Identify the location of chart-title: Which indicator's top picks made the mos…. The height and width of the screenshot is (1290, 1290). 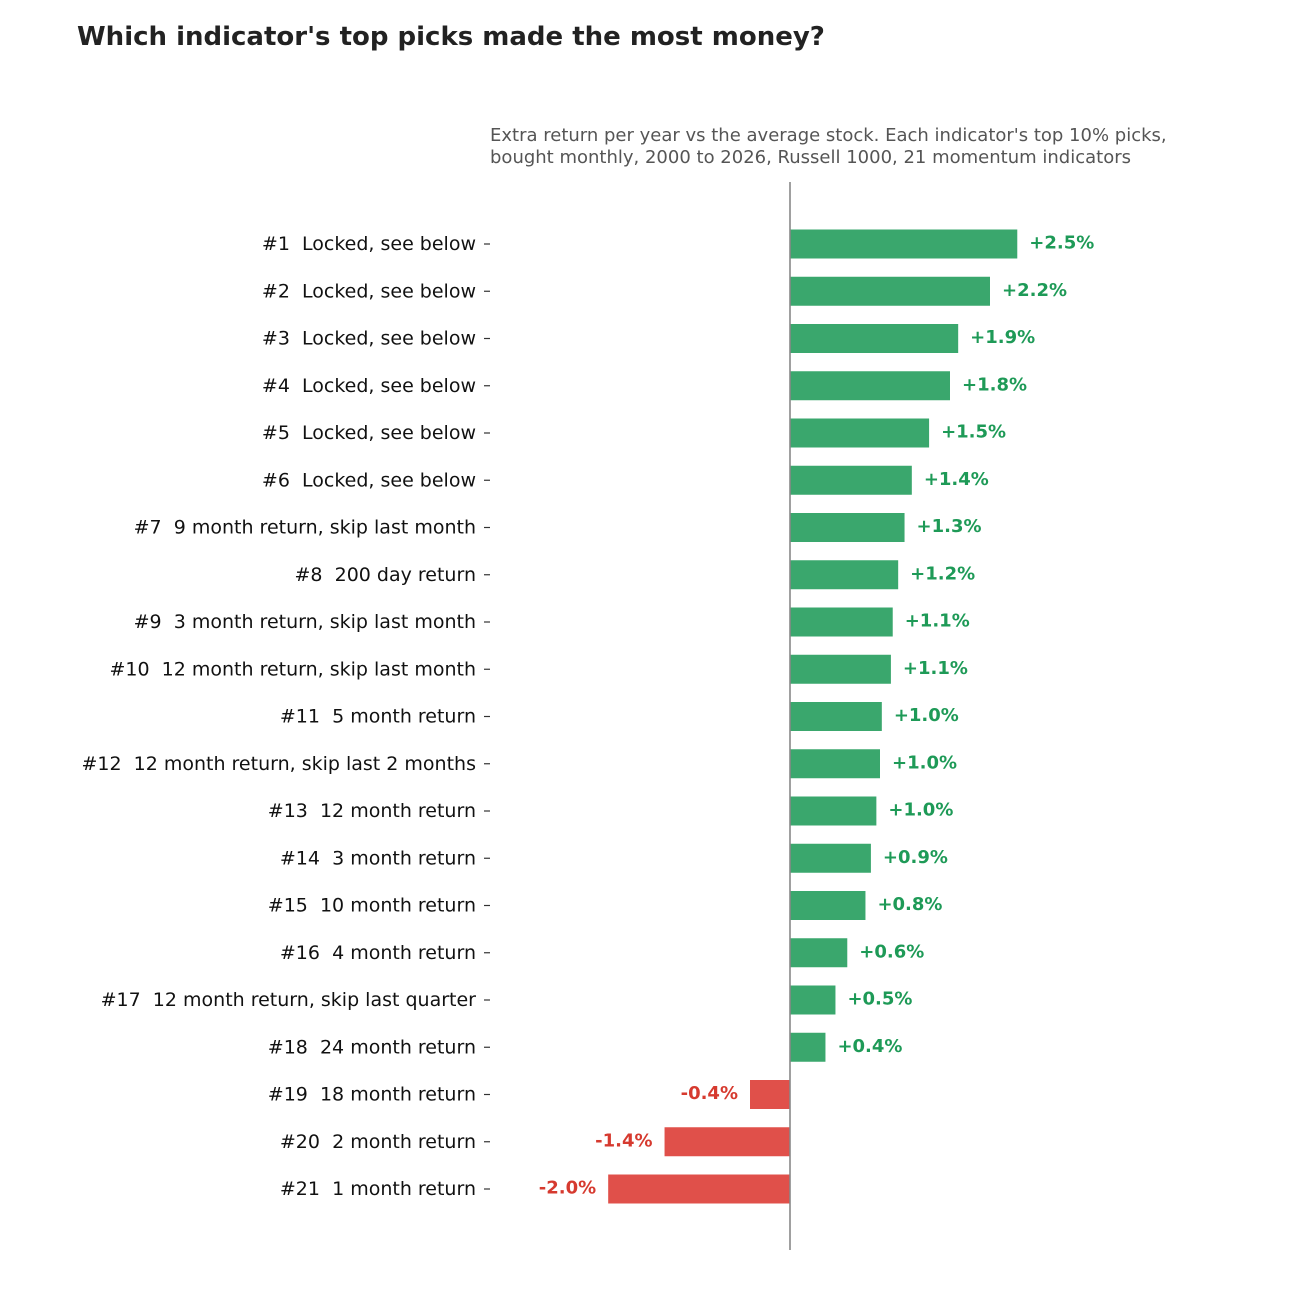
(451, 37).